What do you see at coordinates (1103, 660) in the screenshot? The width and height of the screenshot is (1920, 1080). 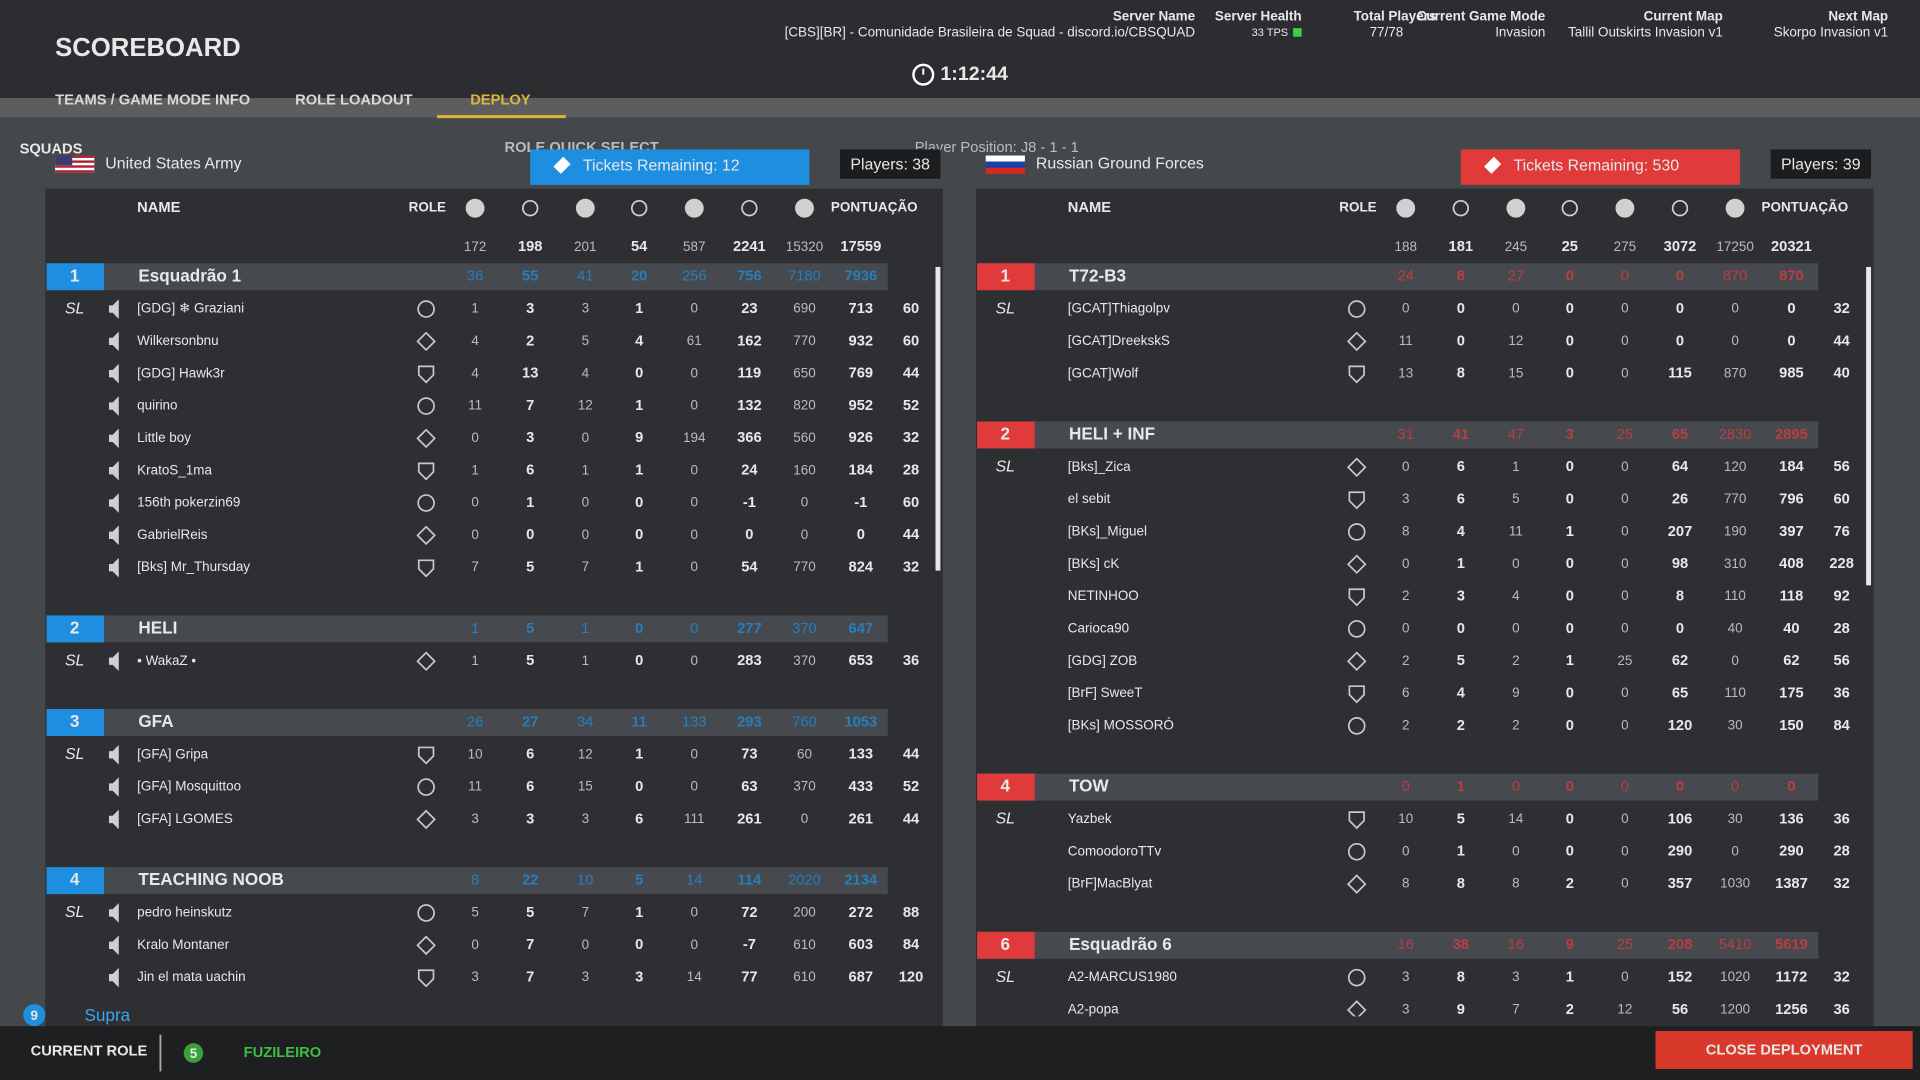 I see `player-name: [GDG] ZOB` at bounding box center [1103, 660].